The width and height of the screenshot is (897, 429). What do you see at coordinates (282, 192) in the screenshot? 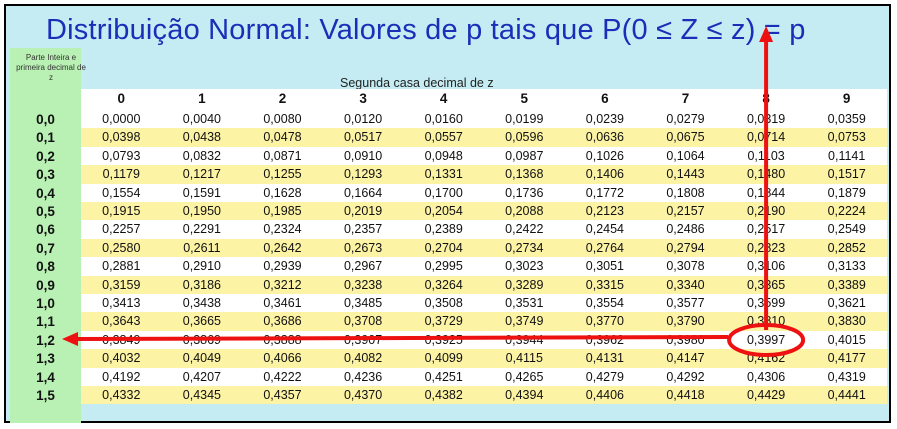
I see `table-cell: 0,1628` at bounding box center [282, 192].